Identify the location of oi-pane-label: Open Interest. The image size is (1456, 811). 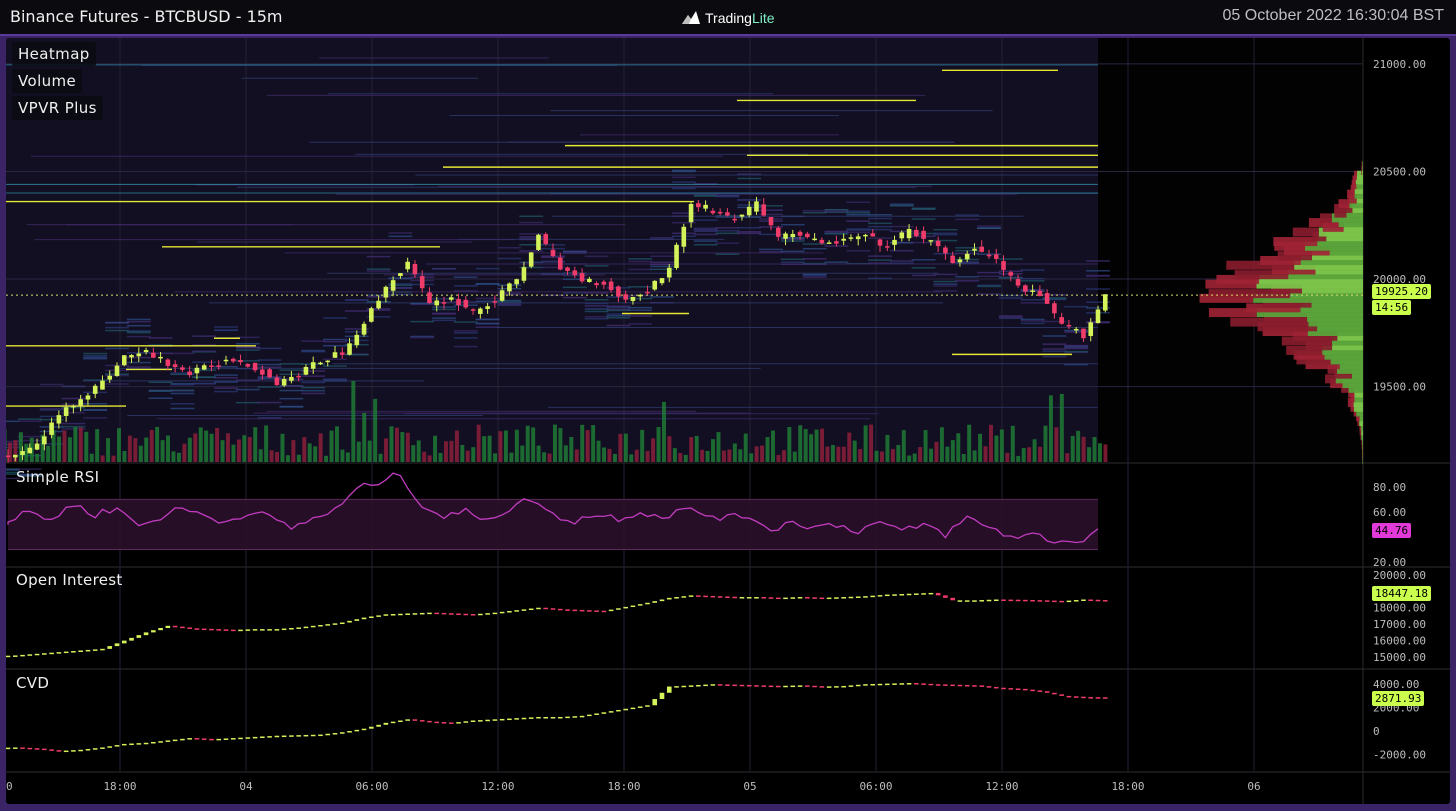
(69, 580).